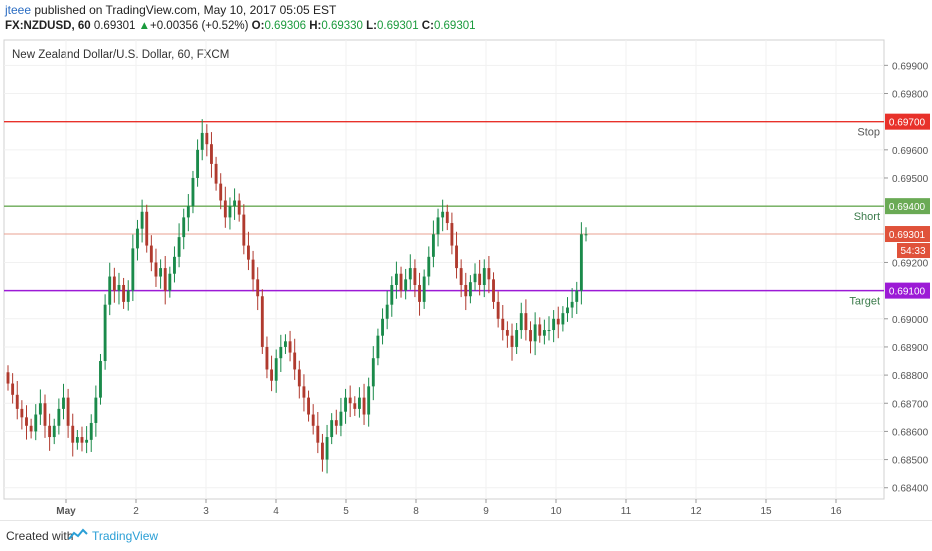  I want to click on open-label: O:, so click(258, 26).